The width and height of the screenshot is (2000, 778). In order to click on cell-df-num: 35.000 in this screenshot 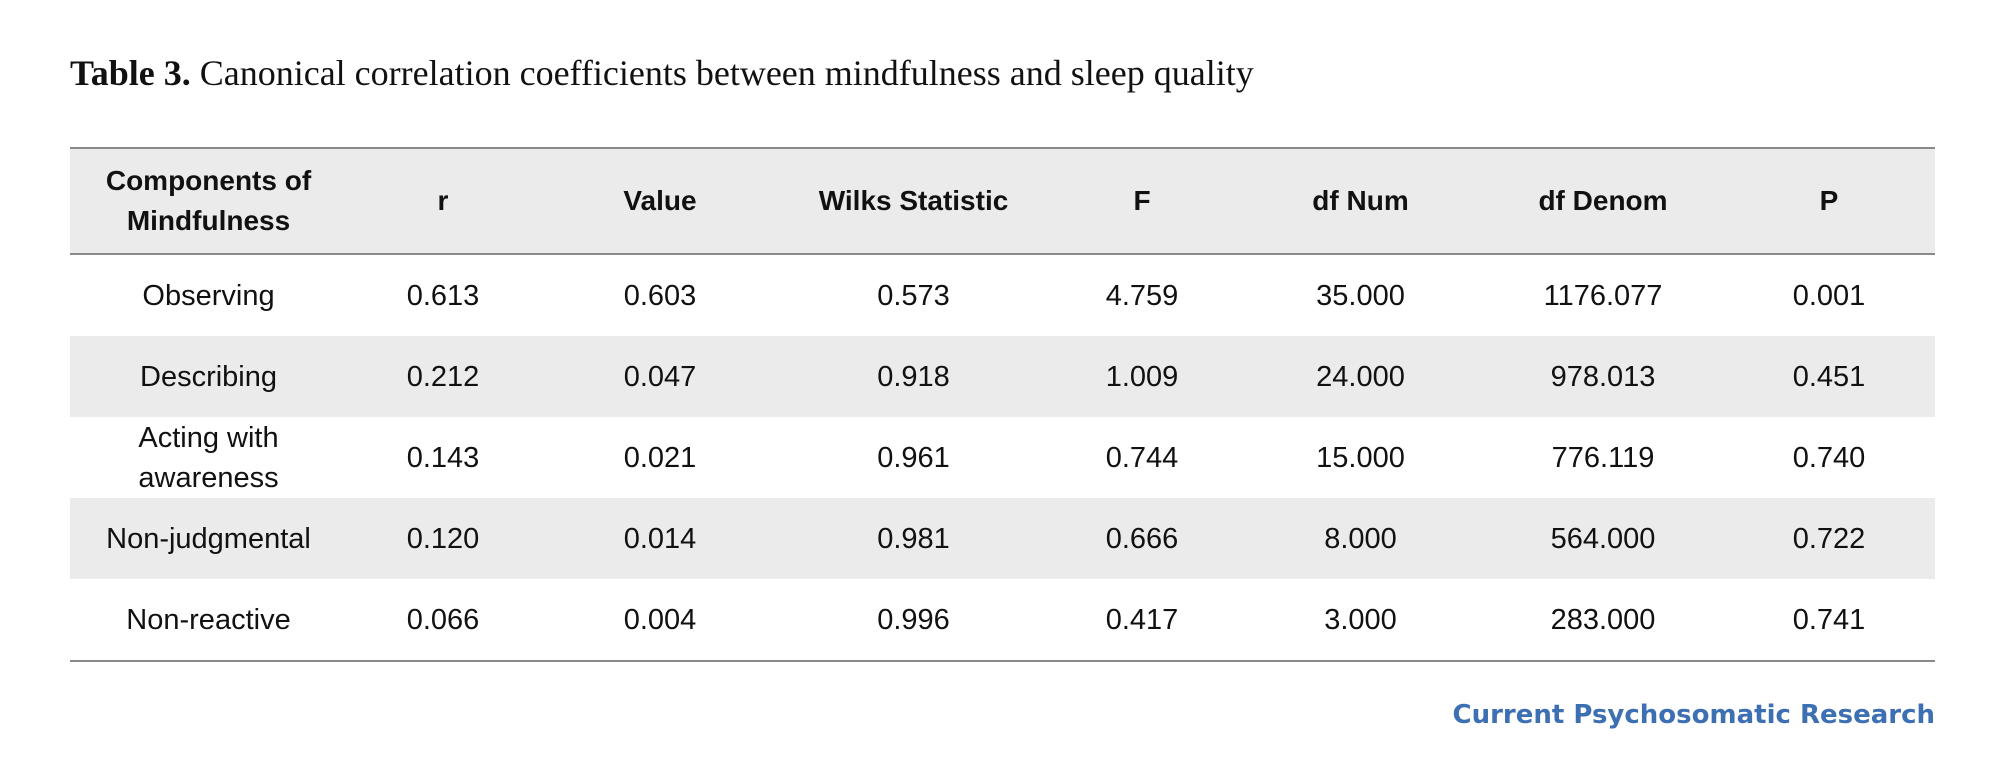, I will do `click(1360, 295)`.